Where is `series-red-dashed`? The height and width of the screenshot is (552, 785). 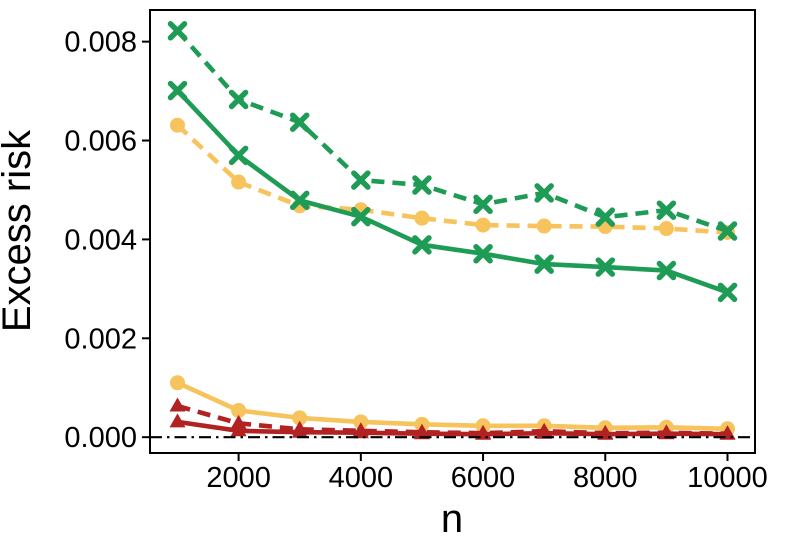
series-red-dashed is located at coordinates (452, 418).